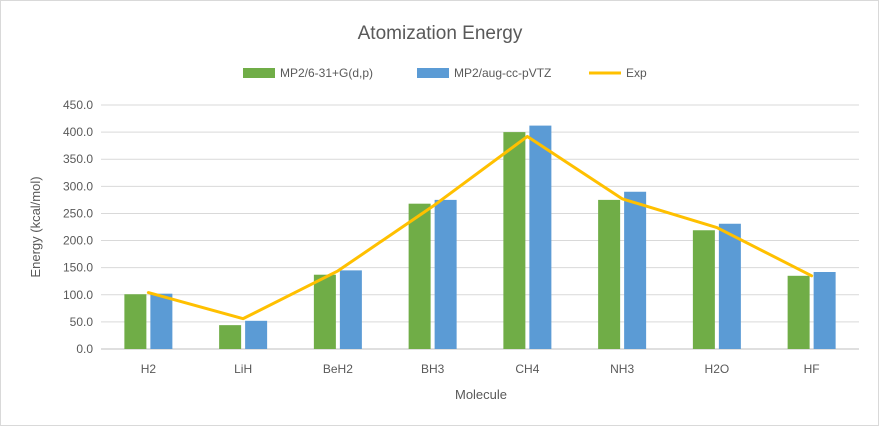 This screenshot has width=879, height=427. I want to click on x-tick-label: H2O, so click(717, 369).